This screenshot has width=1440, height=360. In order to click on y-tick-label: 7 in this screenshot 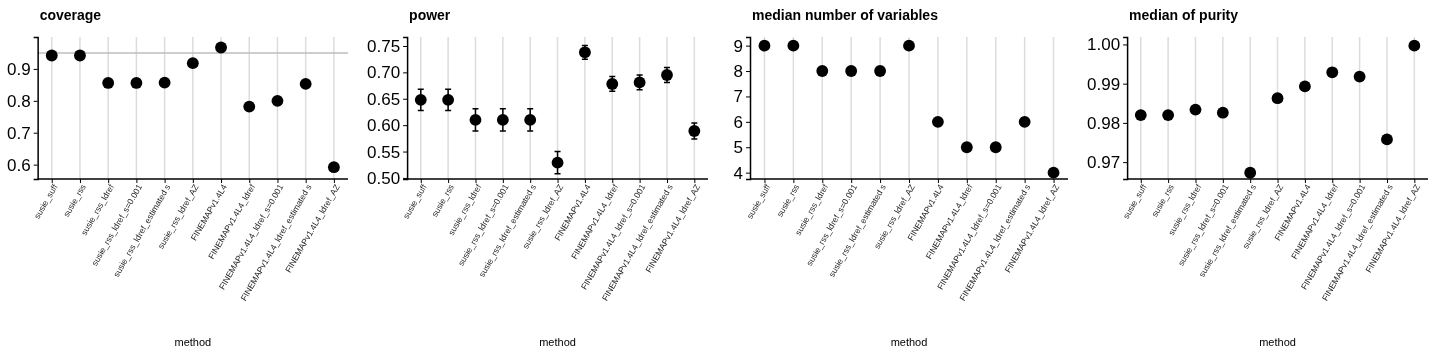, I will do `click(738, 97)`.